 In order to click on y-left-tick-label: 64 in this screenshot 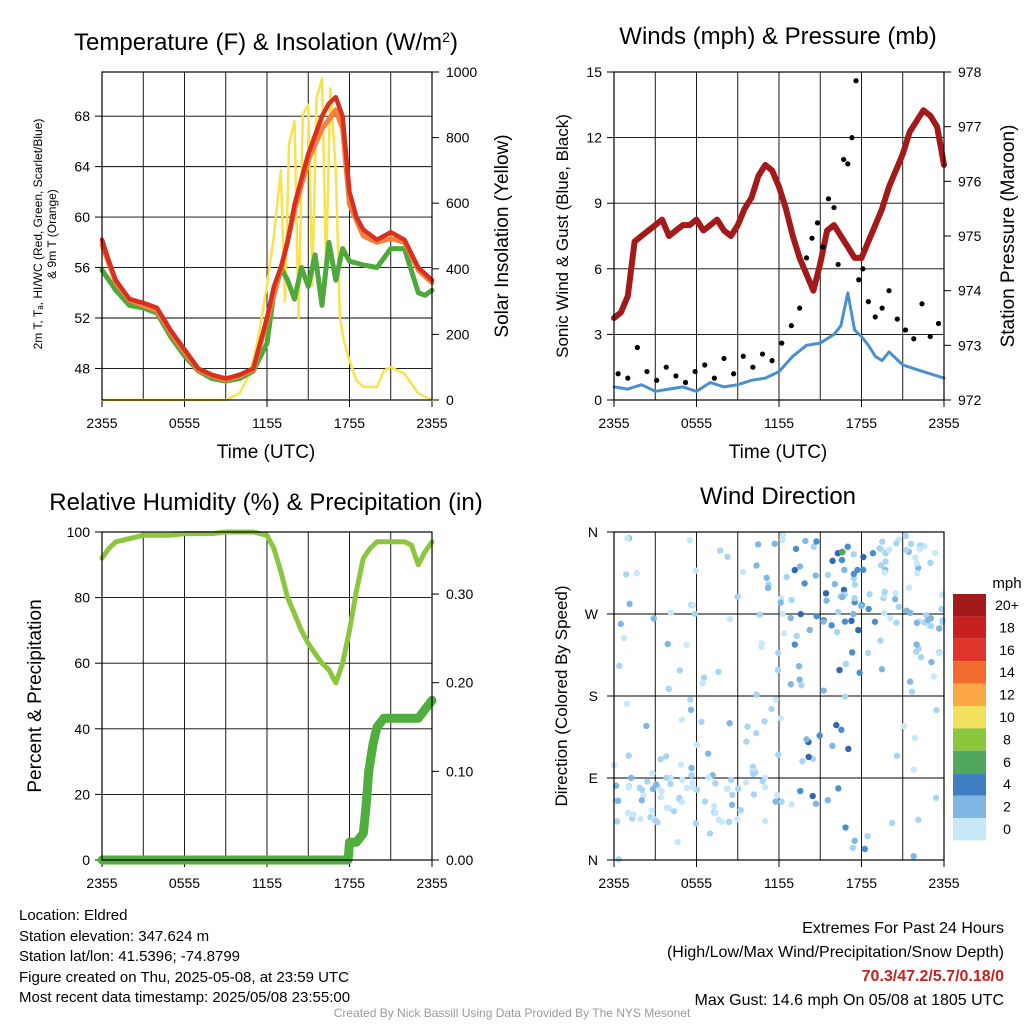, I will do `click(82, 167)`.